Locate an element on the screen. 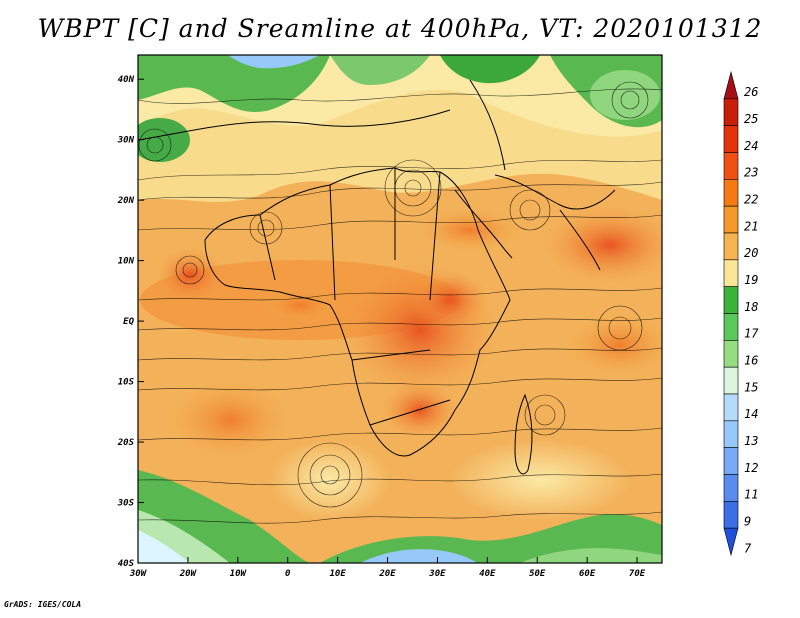  lon-label: 0 is located at coordinates (288, 574).